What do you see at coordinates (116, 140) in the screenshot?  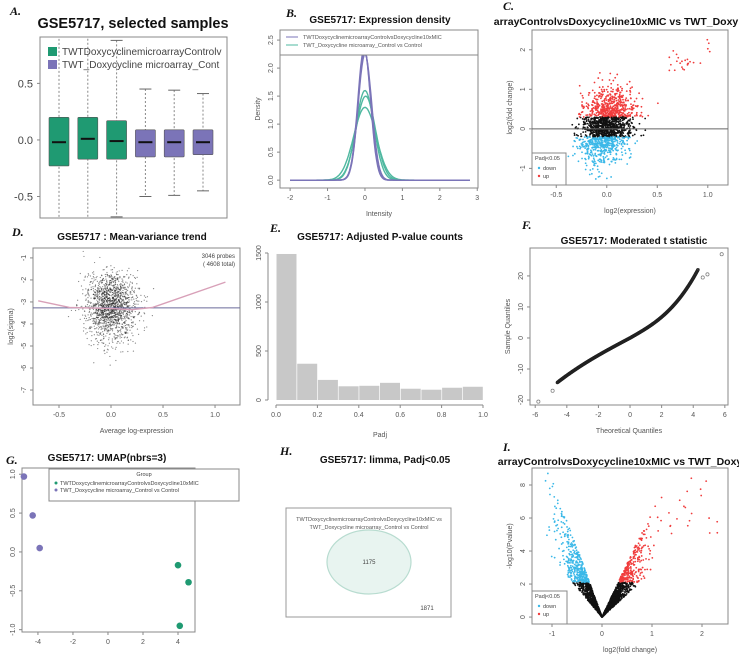 I see `box` at bounding box center [116, 140].